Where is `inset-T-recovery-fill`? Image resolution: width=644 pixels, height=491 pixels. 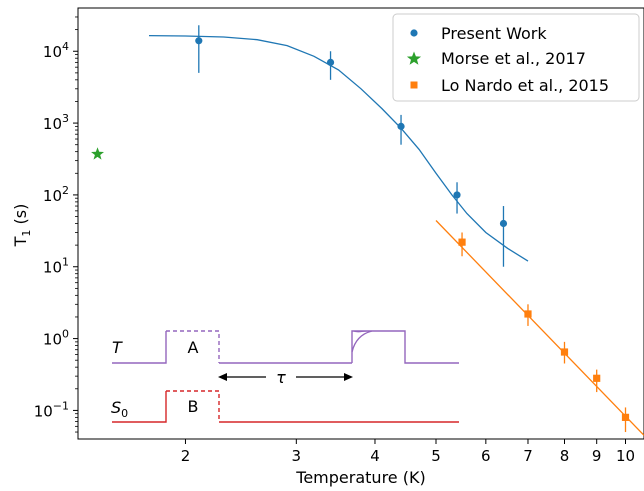 inset-T-recovery-fill is located at coordinates (365, 347).